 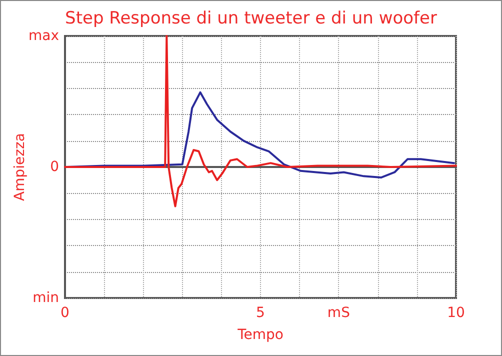 I want to click on x-tick-label: mS, so click(x=338, y=313).